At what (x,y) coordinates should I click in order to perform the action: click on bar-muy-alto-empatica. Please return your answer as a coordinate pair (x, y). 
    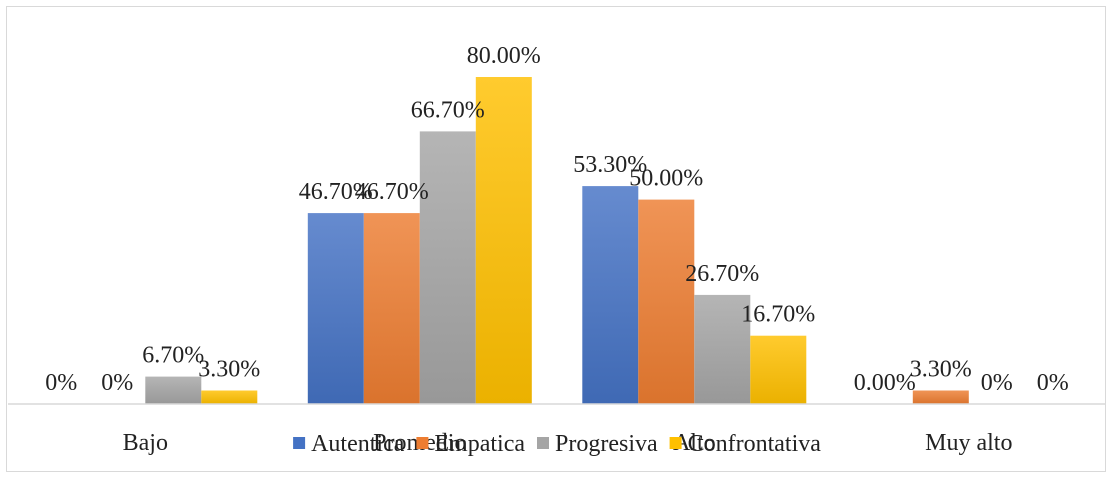
    Looking at the image, I should click on (940, 397).